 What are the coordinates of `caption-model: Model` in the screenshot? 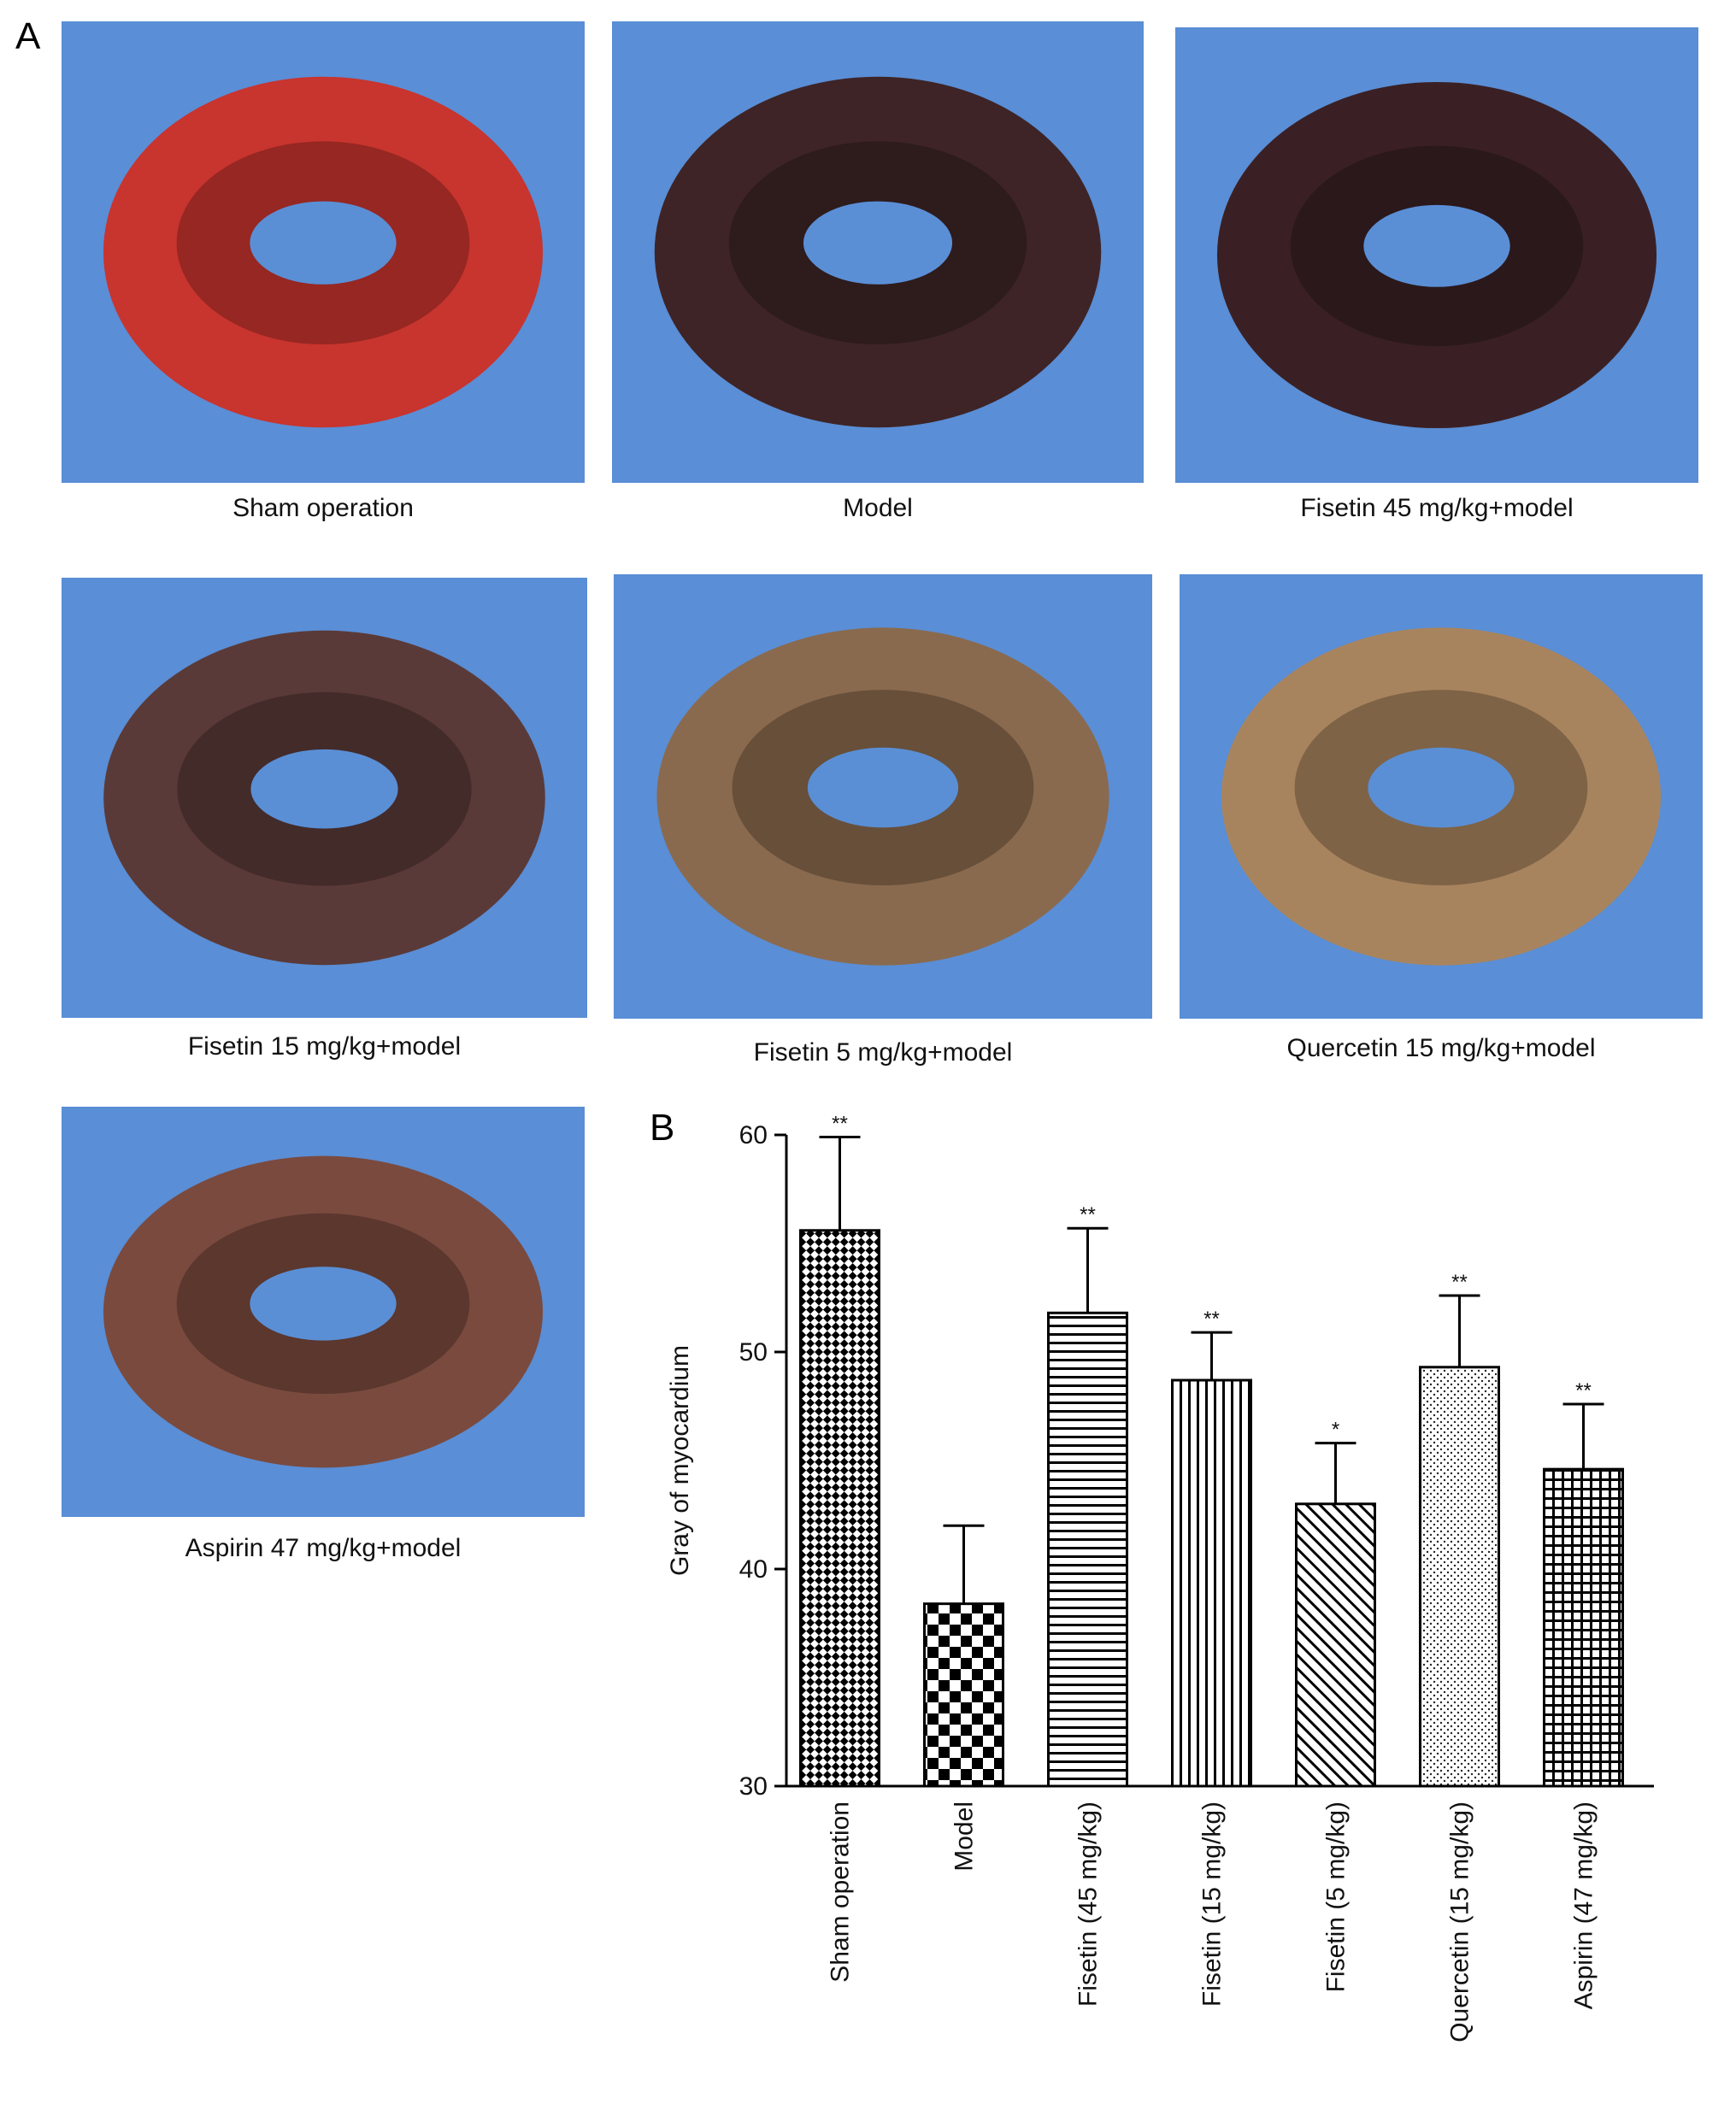 It's located at (878, 508).